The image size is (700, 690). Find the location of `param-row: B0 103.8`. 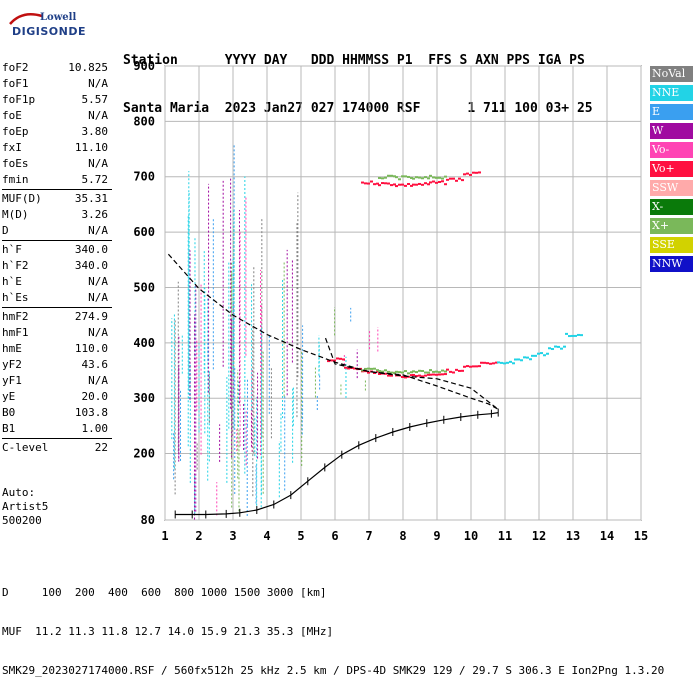

param-row: B0 103.8 is located at coordinates (57, 413).